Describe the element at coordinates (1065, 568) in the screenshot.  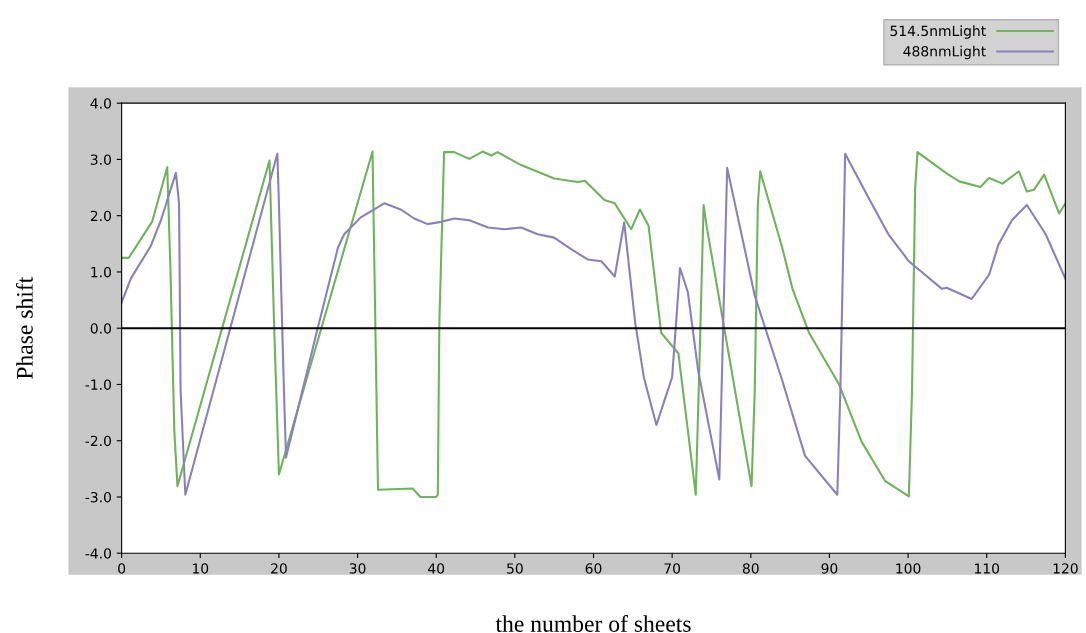
I see `x-tick-label: 120` at that location.